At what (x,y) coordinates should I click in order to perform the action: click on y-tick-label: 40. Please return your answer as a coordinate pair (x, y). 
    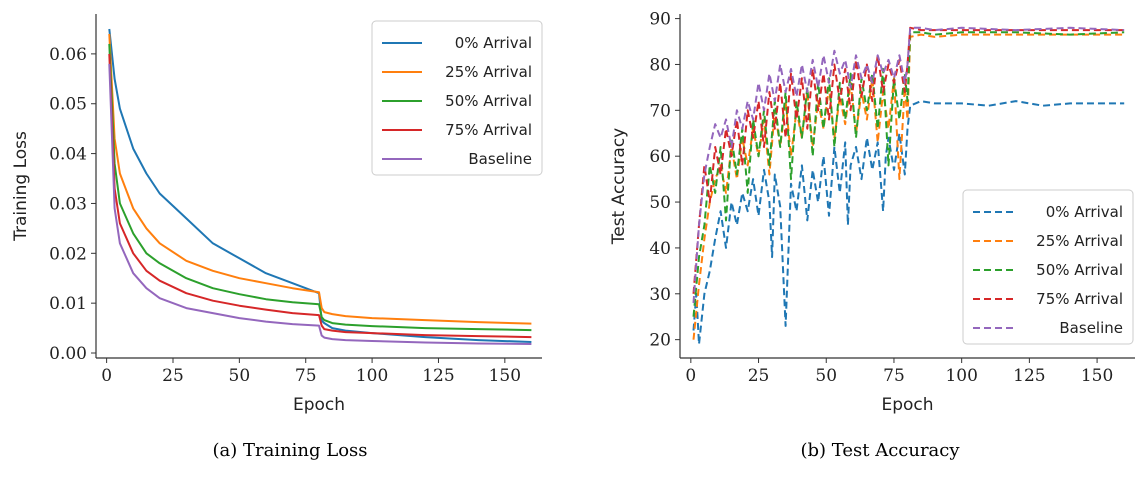
    Looking at the image, I should click on (660, 249).